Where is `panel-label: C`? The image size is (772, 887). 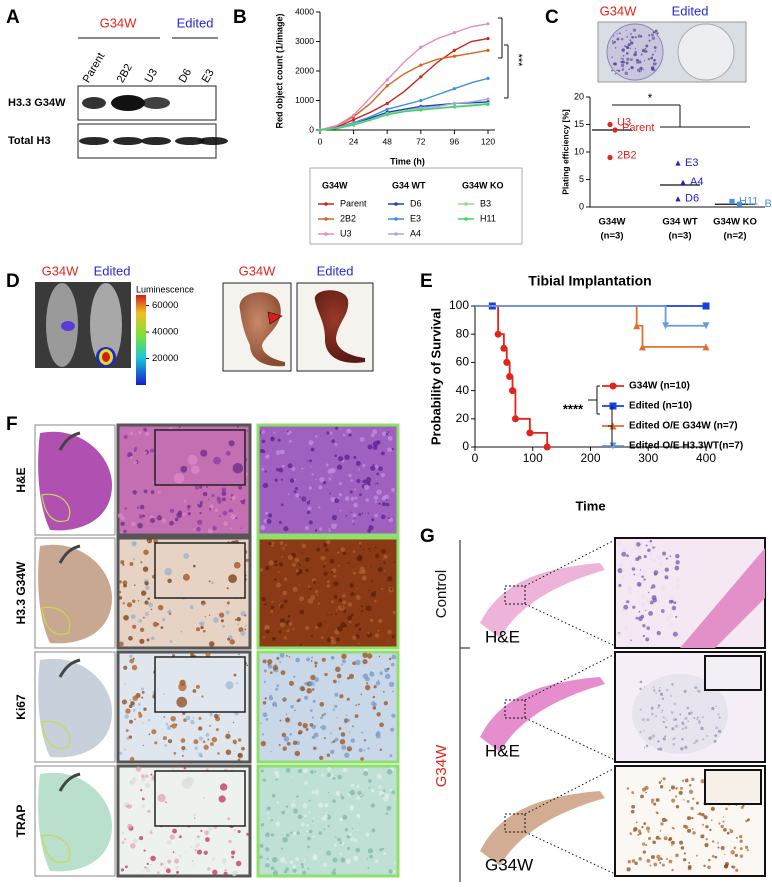
panel-label: C is located at coordinates (552, 17).